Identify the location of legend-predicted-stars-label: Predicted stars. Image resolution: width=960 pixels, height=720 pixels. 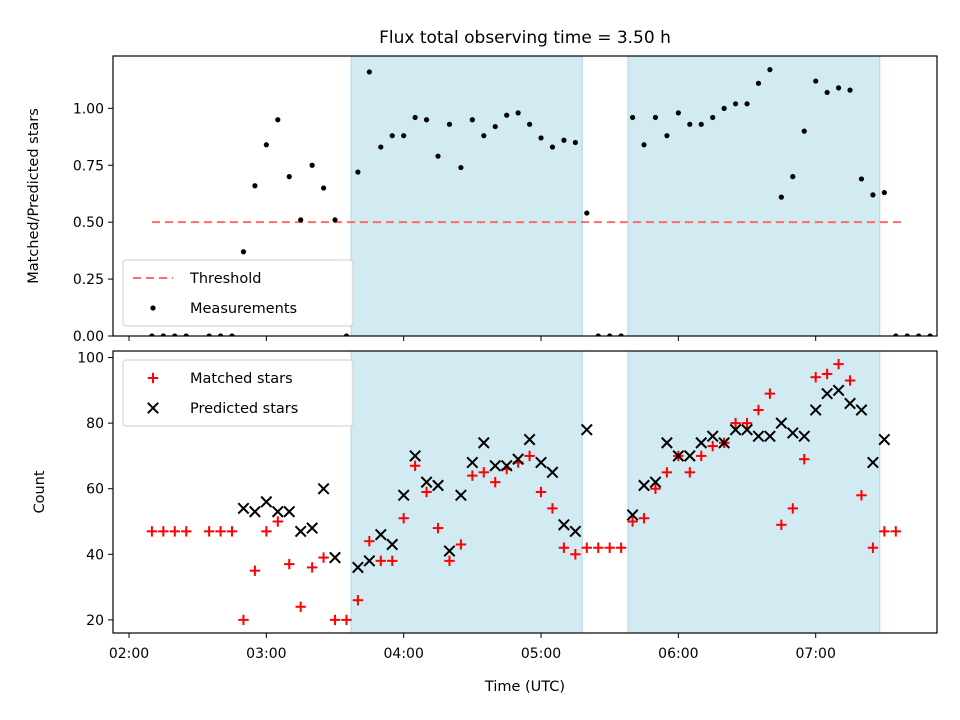
(244, 409).